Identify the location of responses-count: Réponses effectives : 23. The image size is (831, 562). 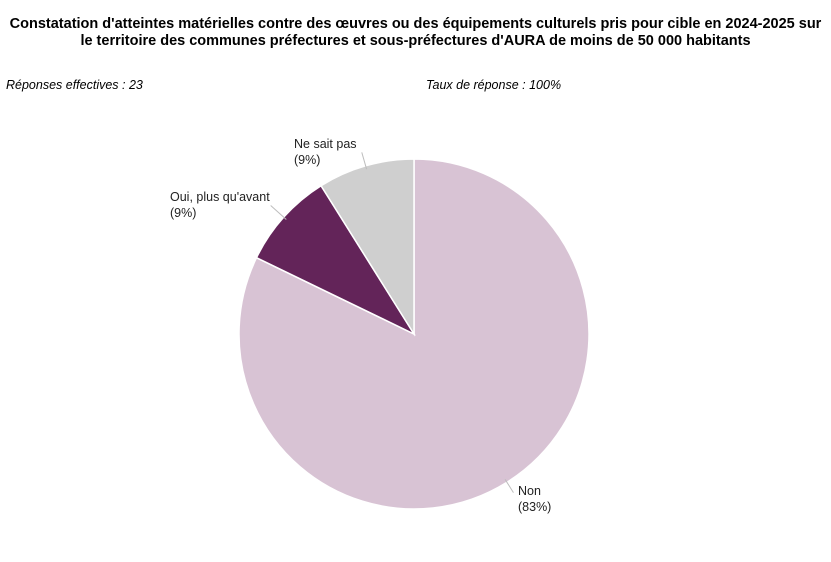
(74, 85).